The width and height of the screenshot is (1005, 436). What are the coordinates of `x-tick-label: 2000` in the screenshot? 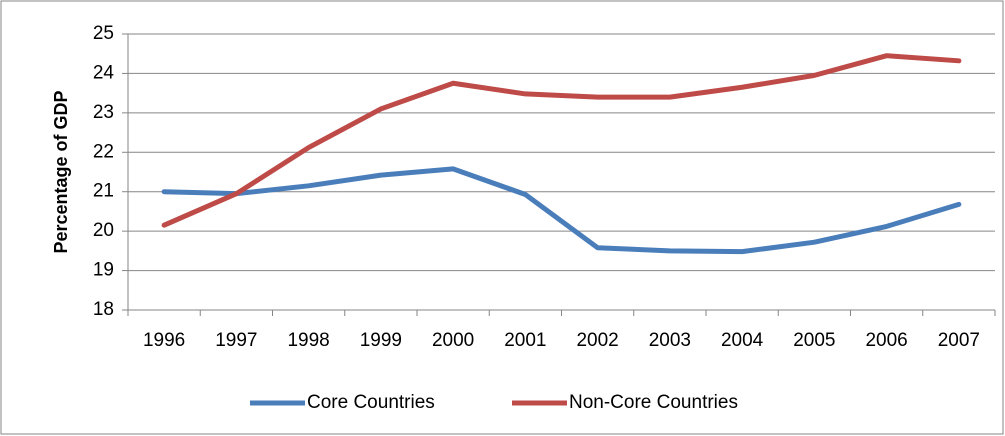 It's located at (453, 340).